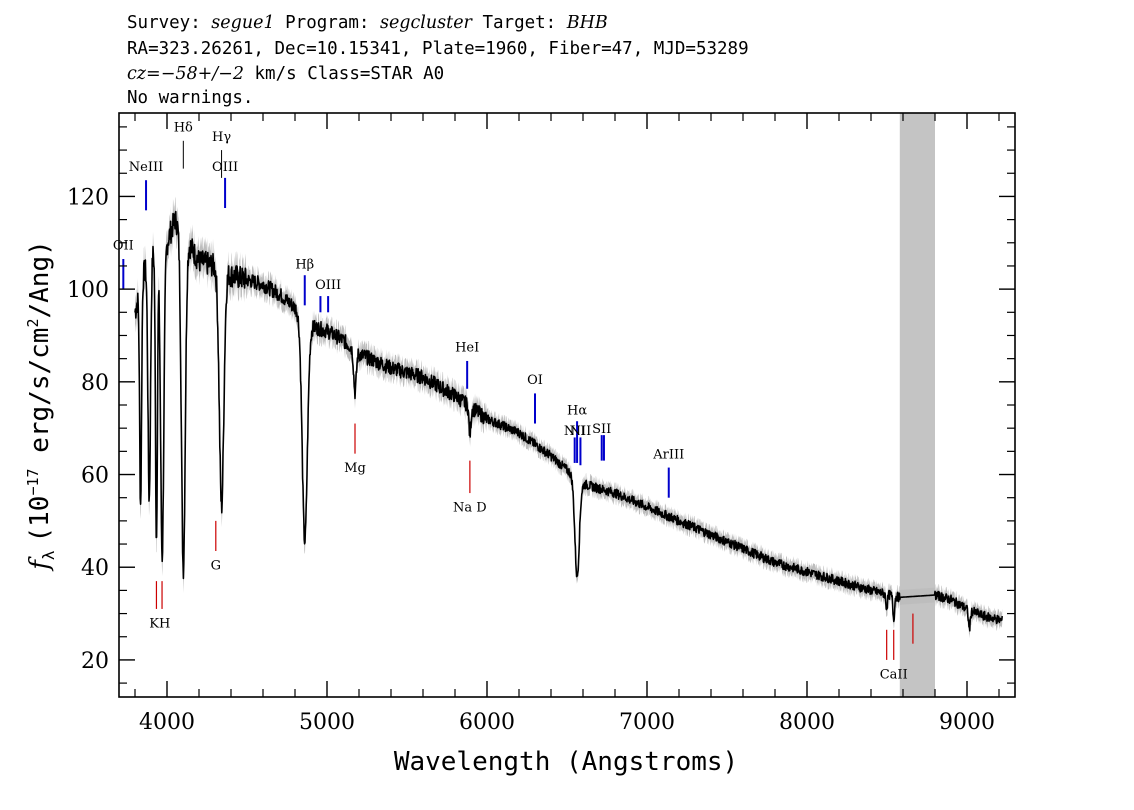 The image size is (1134, 810). I want to click on program-value: segcluster, so click(427, 23).